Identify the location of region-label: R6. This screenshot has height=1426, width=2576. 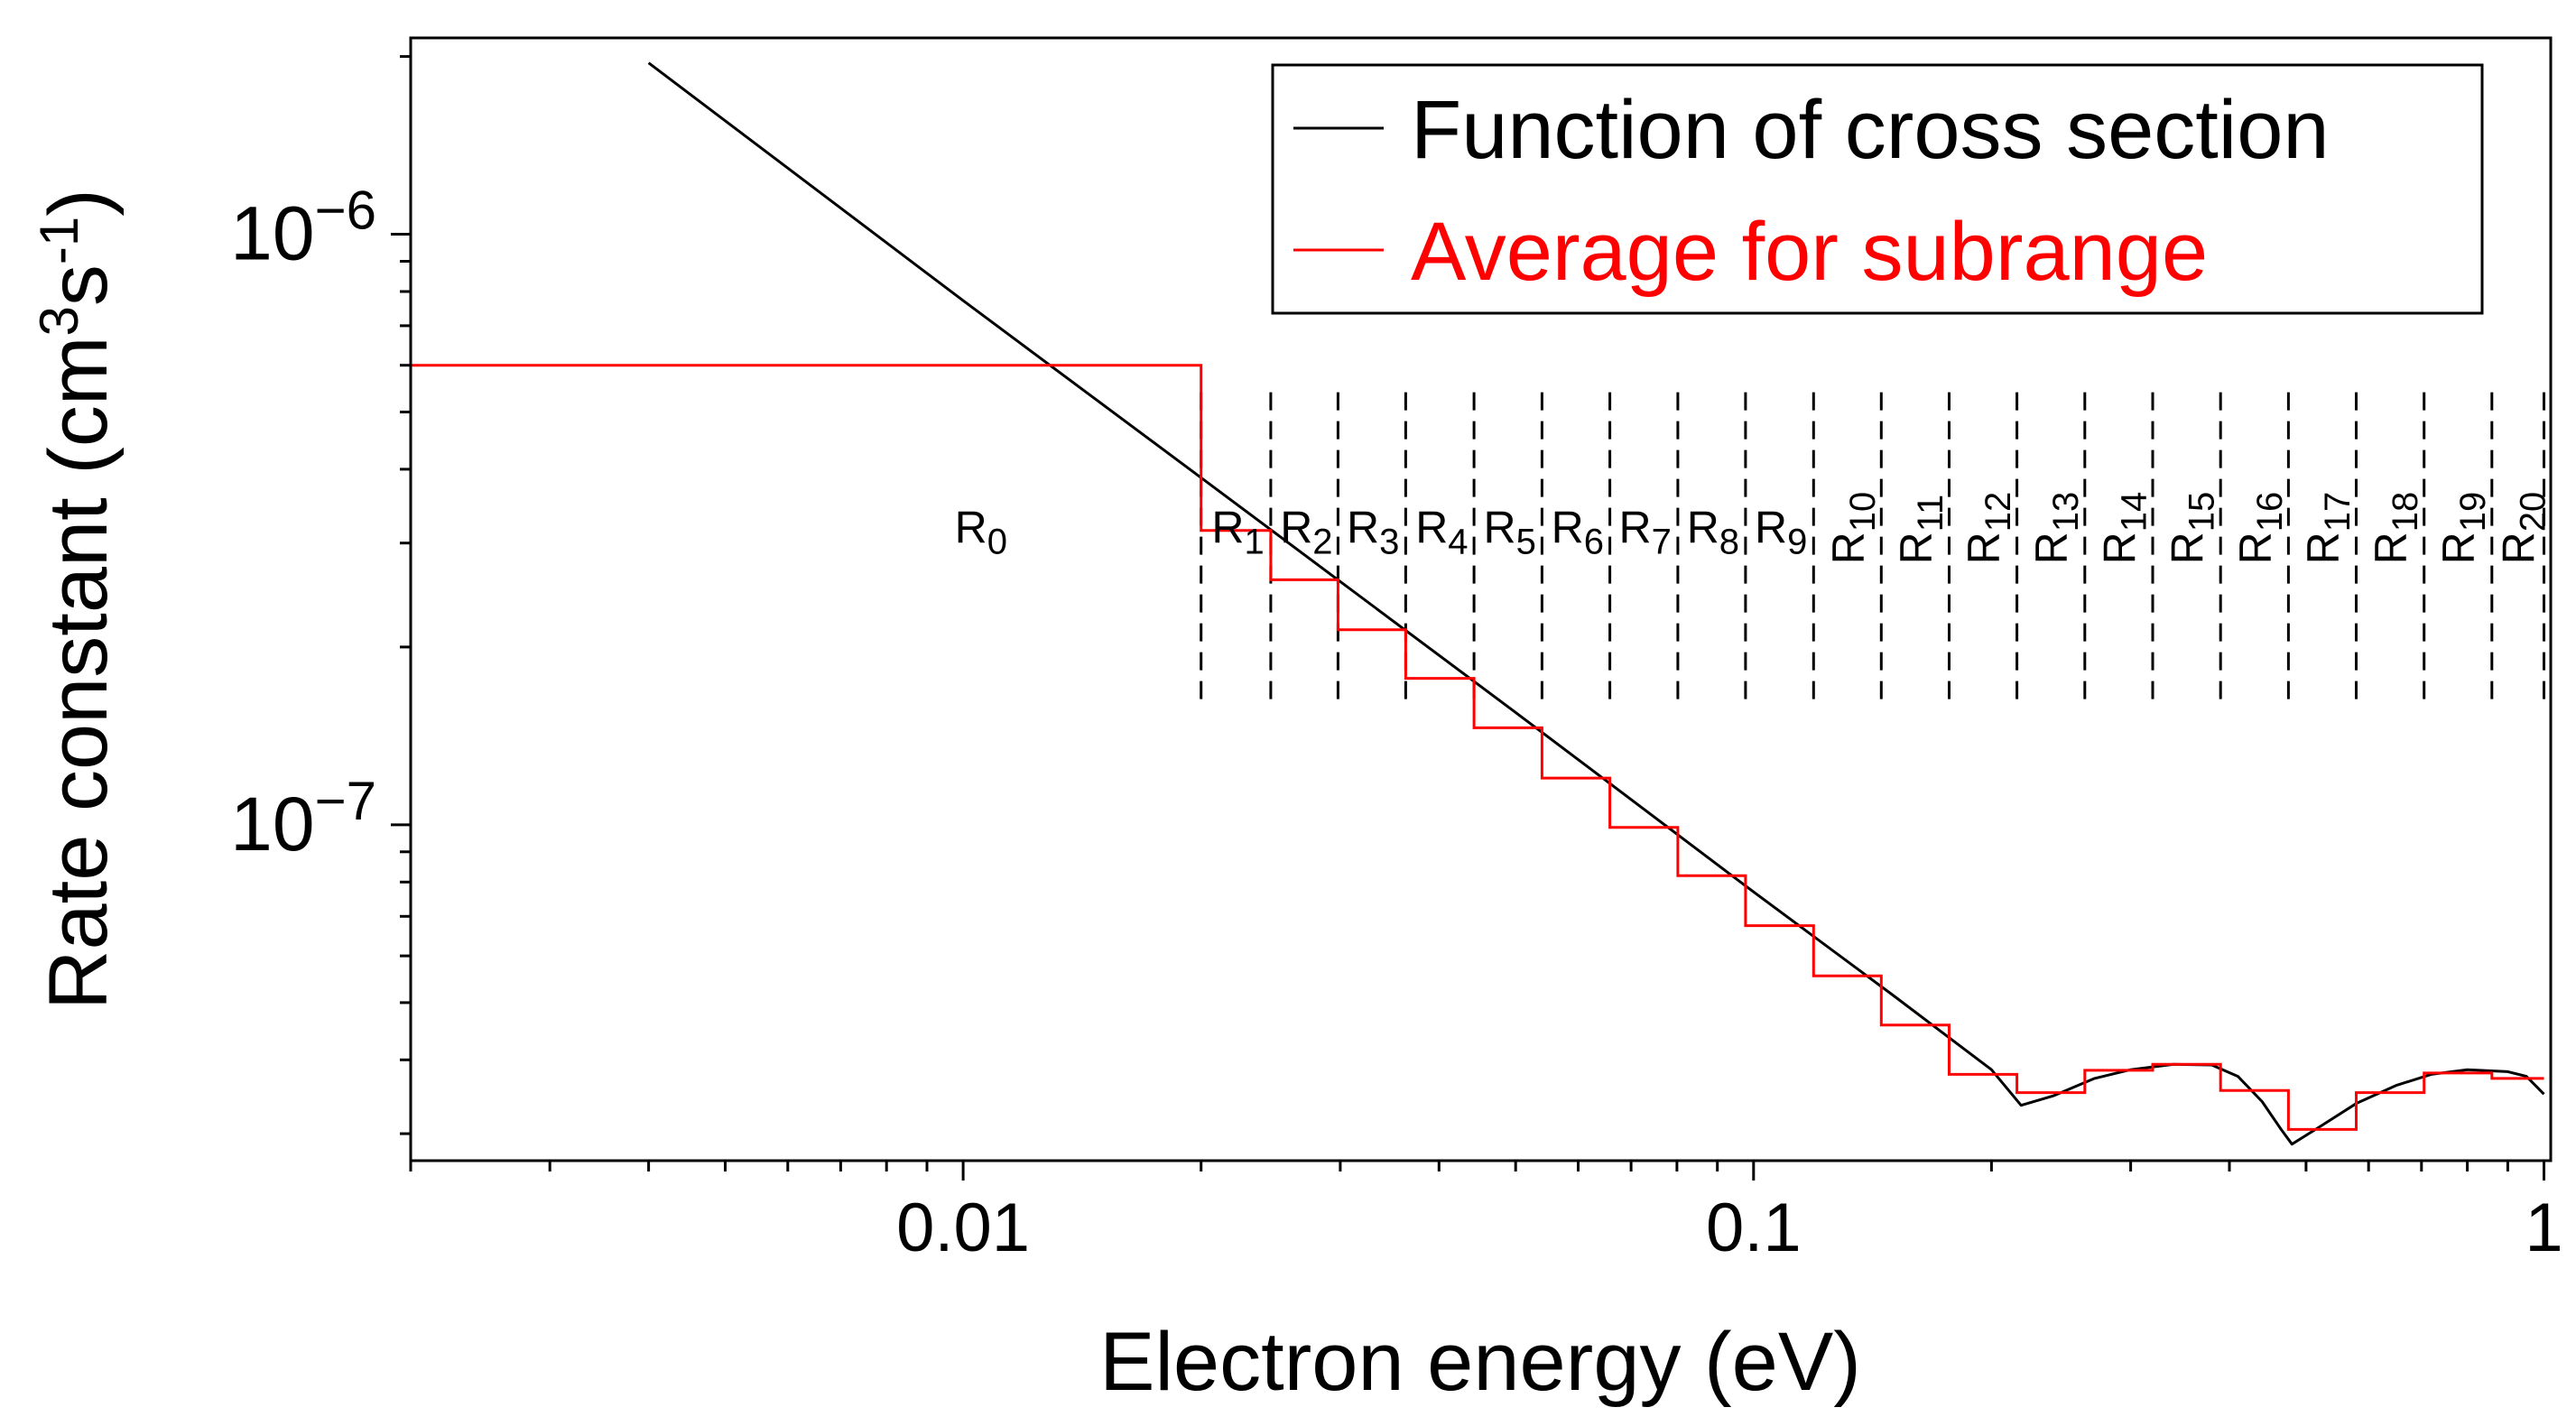
(1578, 531).